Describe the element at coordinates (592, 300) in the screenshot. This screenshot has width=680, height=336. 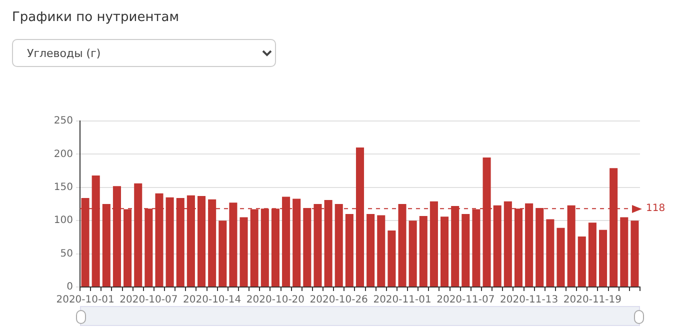
I see `x-tick-label: 2020-11-19` at that location.